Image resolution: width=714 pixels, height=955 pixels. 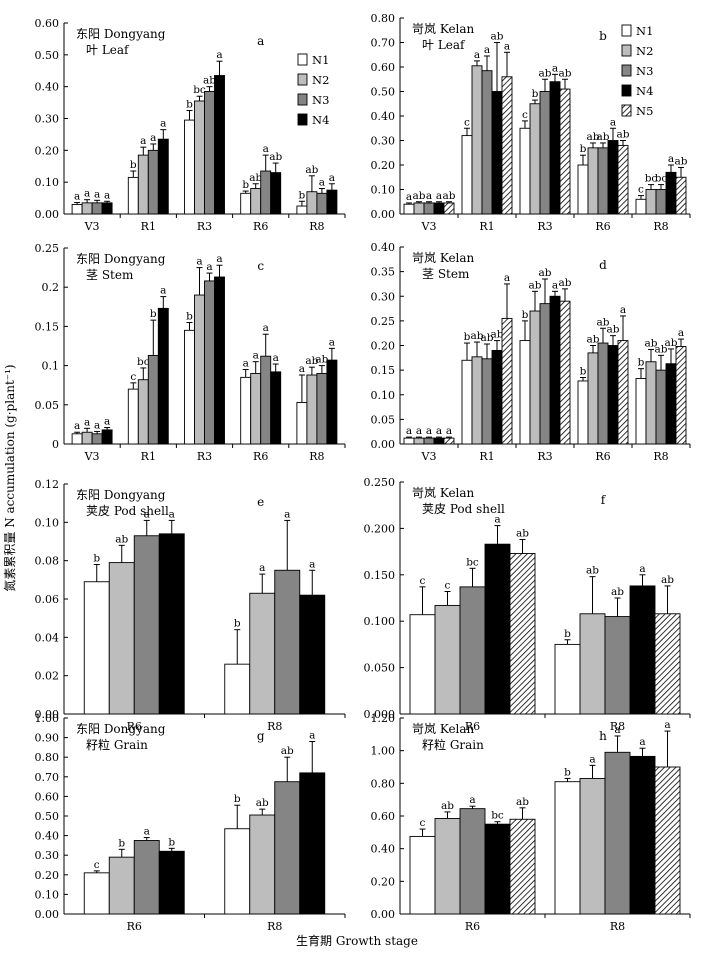 What do you see at coordinates (51, 366) in the screenshot?
I see `y-tick-label: 0.1` at bounding box center [51, 366].